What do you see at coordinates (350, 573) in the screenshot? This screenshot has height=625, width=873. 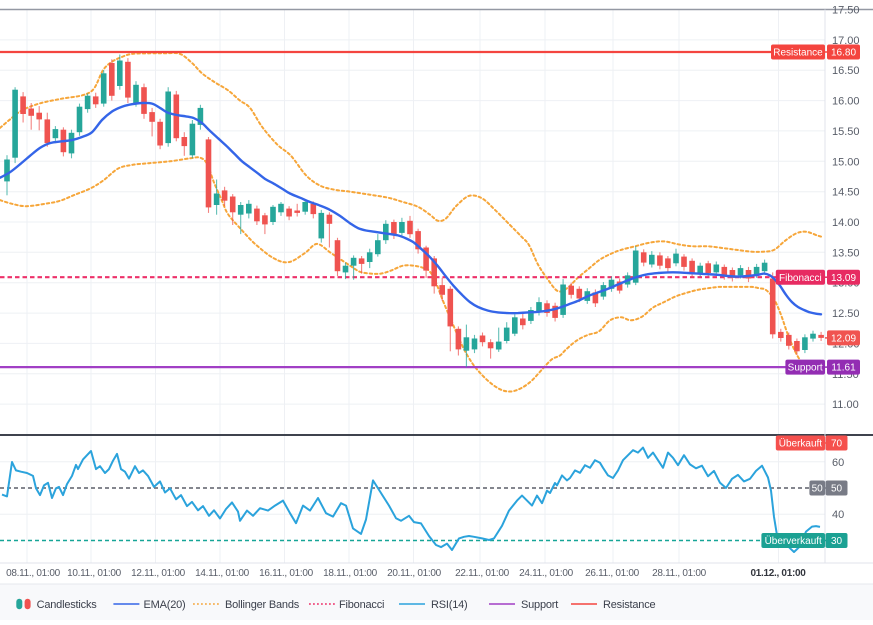 I see `svg-text: 18.11., 01:00` at bounding box center [350, 573].